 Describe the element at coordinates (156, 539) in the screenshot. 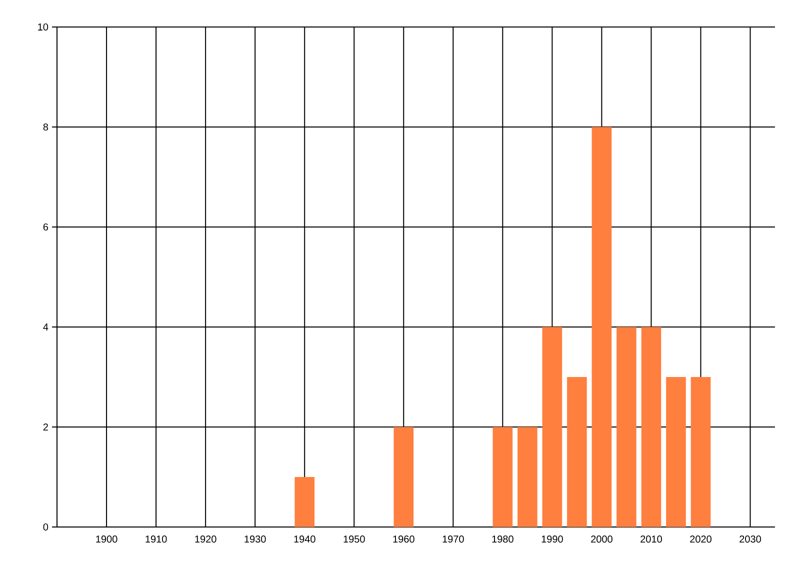

I see `x-tick-label: 1910` at that location.